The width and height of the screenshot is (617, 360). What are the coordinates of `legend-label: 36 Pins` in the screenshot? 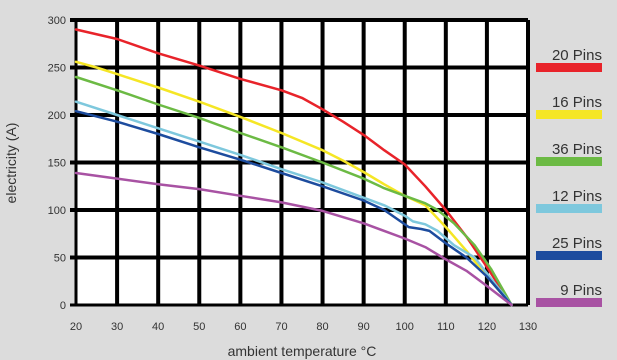 It's located at (577, 149).